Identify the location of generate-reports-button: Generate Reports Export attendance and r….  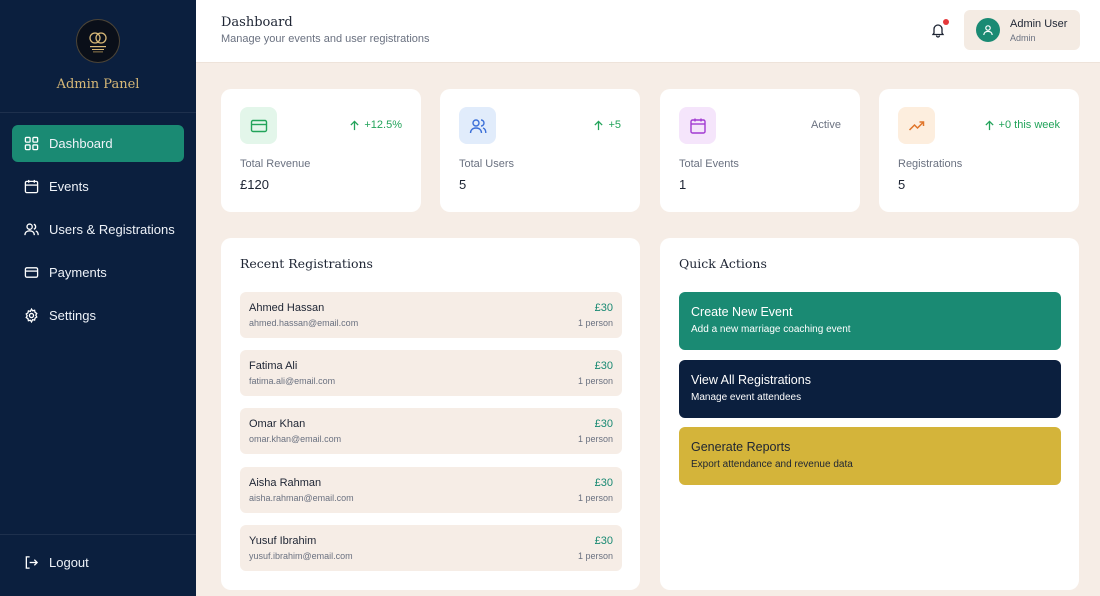
(870, 456).